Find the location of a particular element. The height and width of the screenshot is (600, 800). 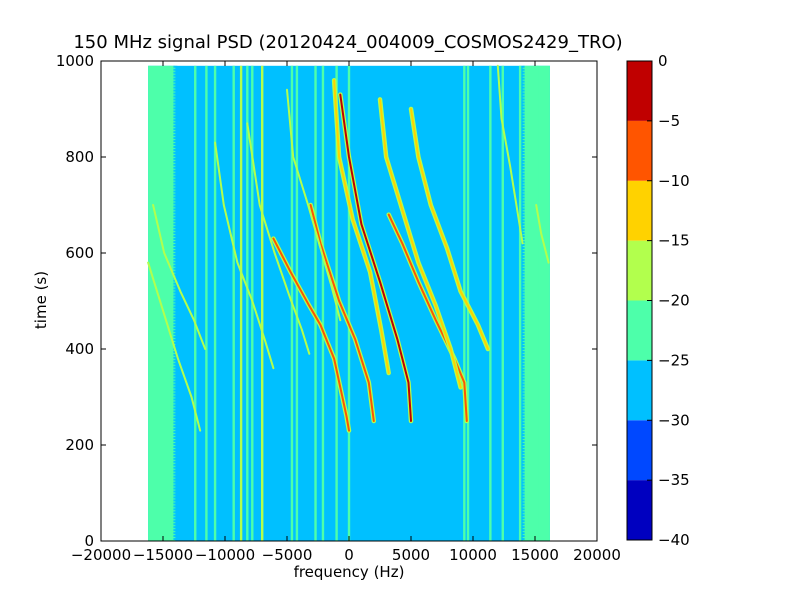

y-tick-label: 1000 is located at coordinates (75, 61).